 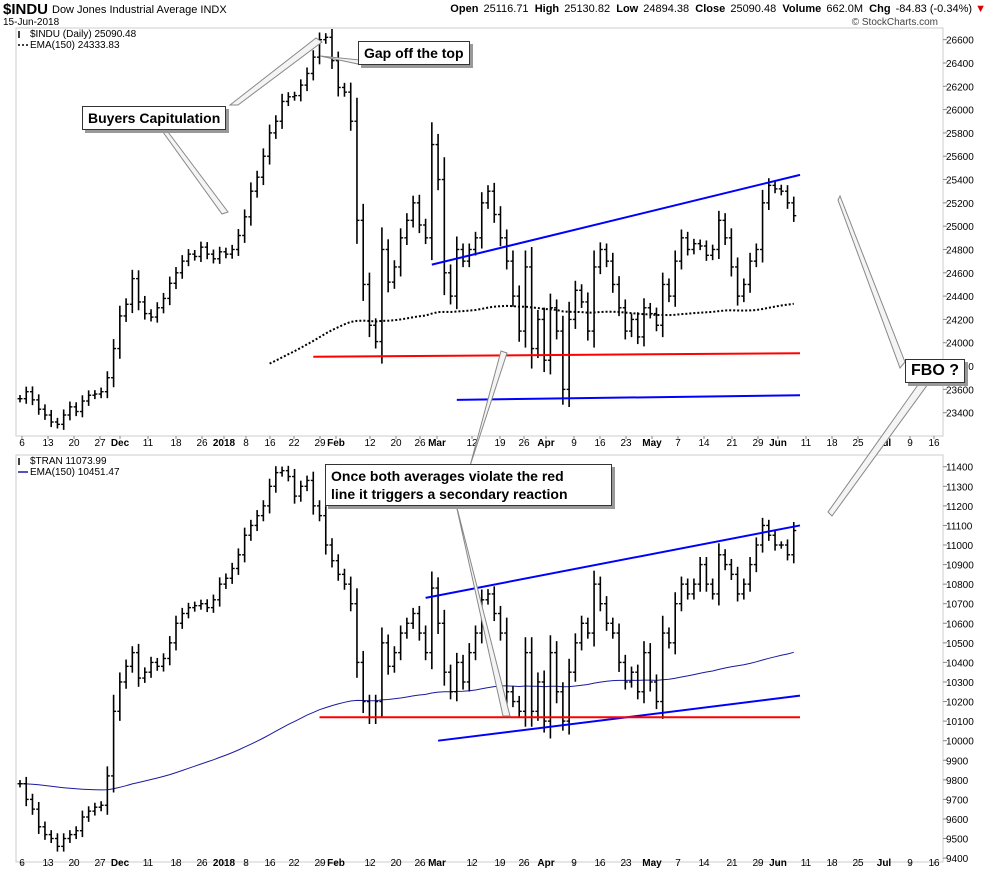 What do you see at coordinates (710, 9) in the screenshot?
I see `close-label: Close` at bounding box center [710, 9].